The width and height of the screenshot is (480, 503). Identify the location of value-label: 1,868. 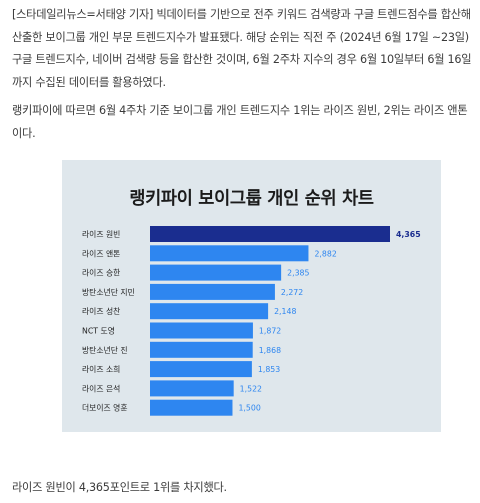
(270, 350).